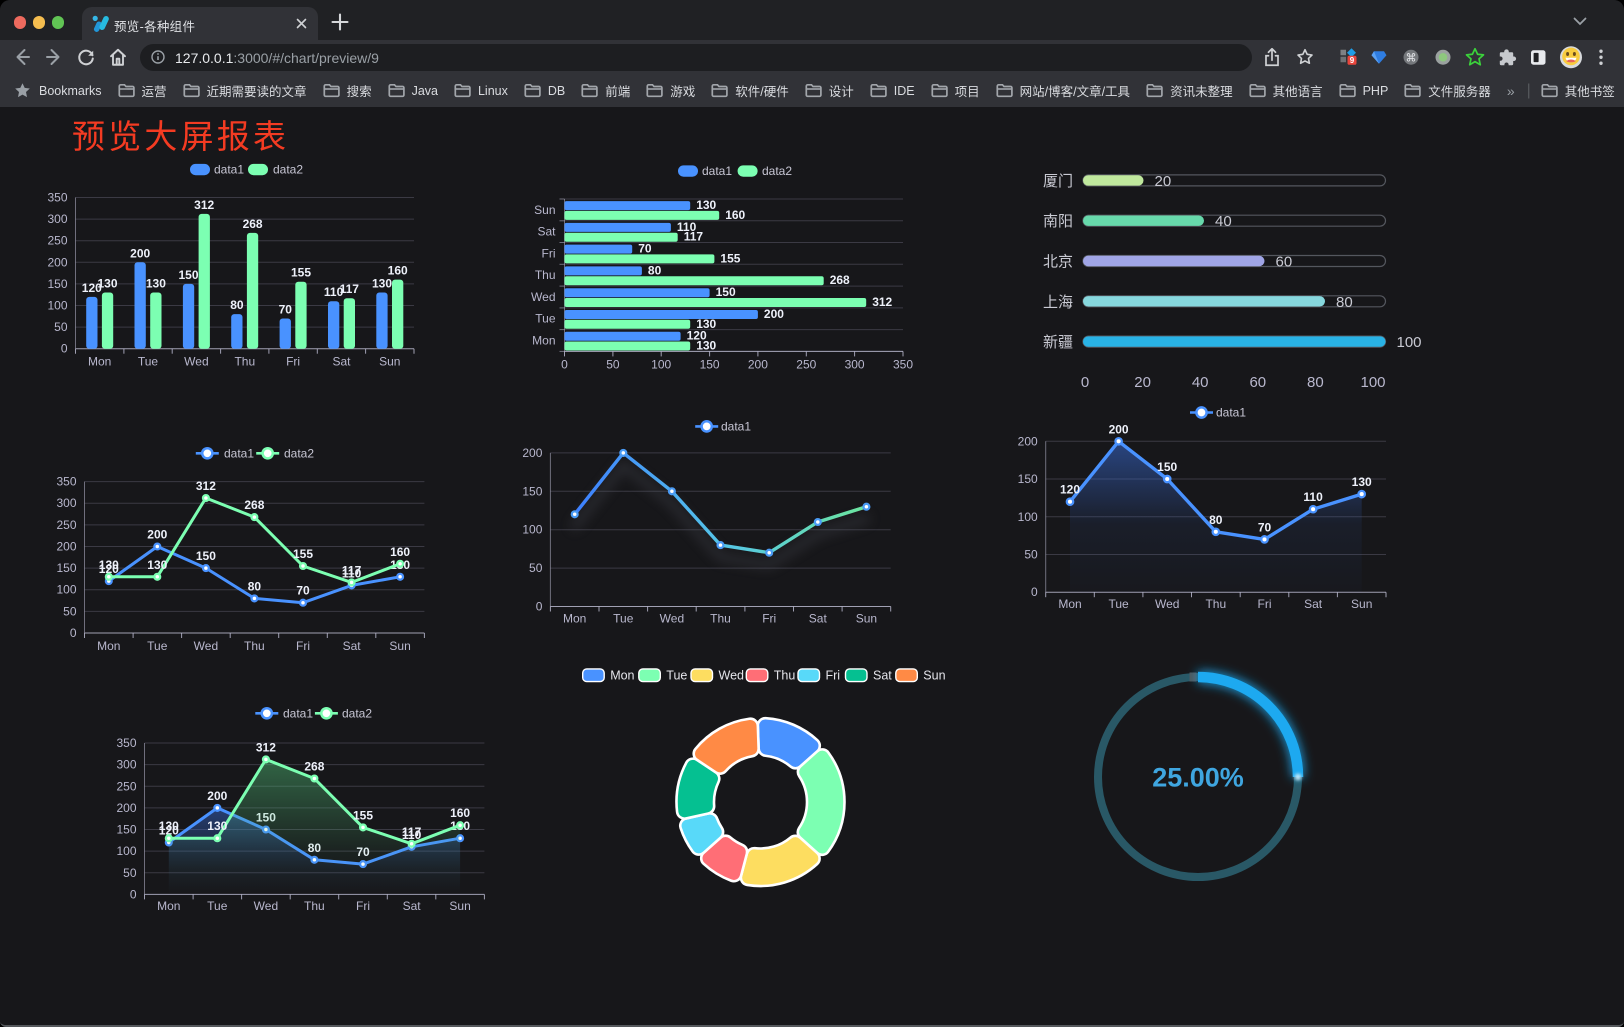 The image size is (1624, 1027). Describe the element at coordinates (1058, 302) in the screenshot. I see `svg-text: 上海` at that location.